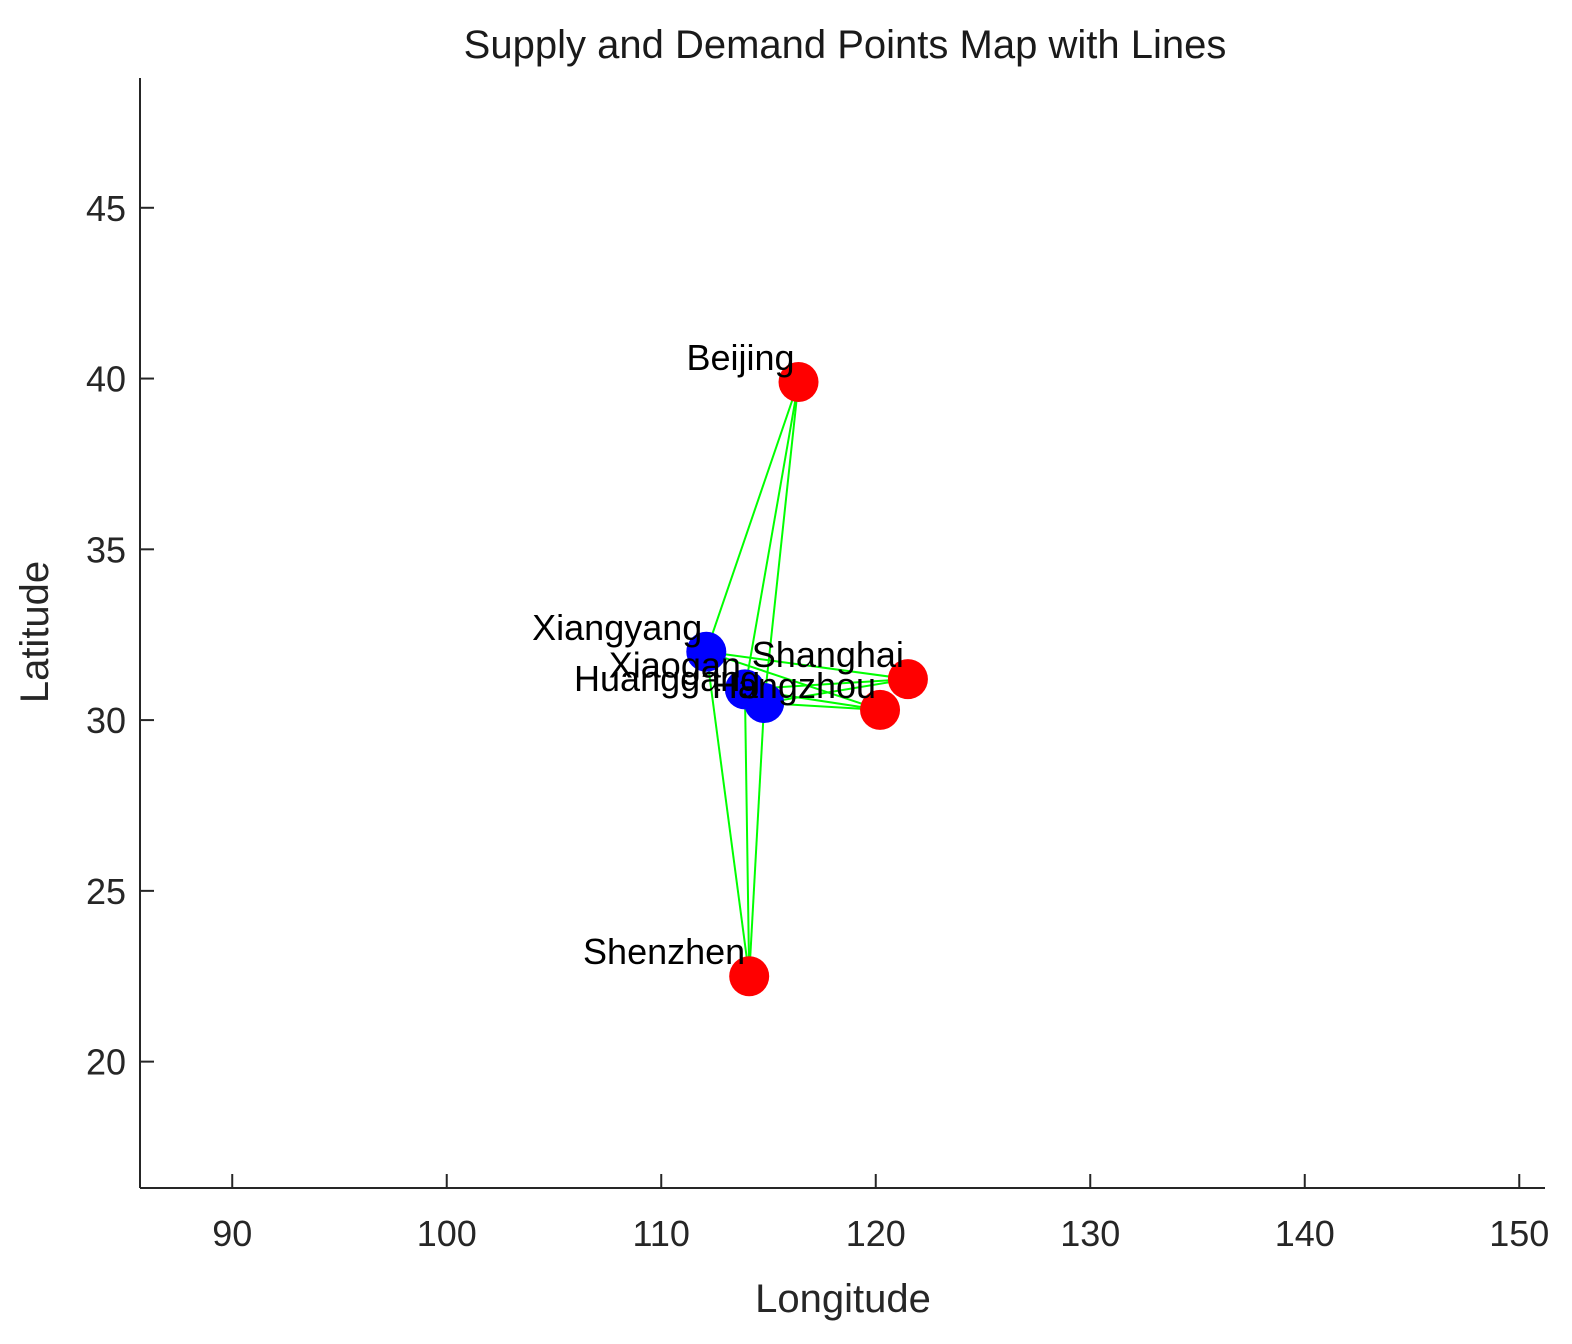  What do you see at coordinates (106, 208) in the screenshot?
I see `y-tick-label: 45` at bounding box center [106, 208].